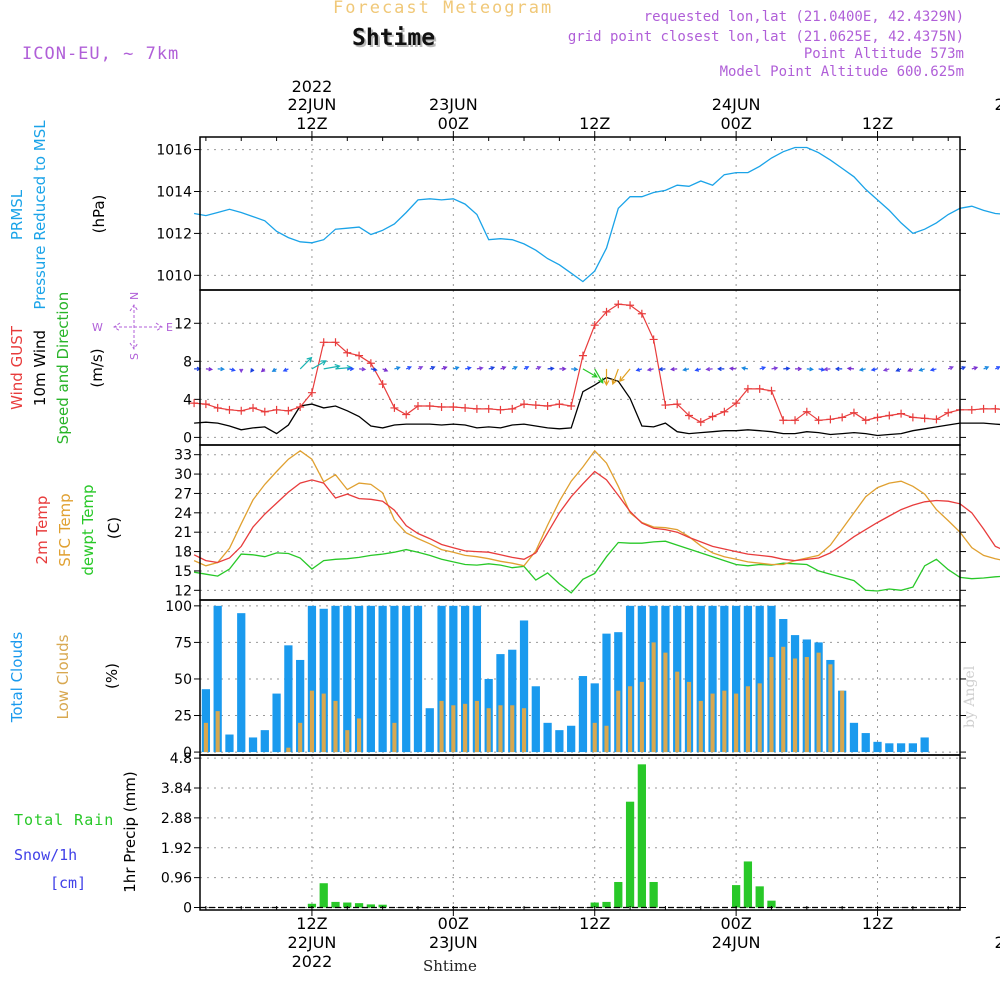 The image size is (1000, 1000). What do you see at coordinates (101, 54) in the screenshot?
I see `model-label: ICON-EU, ~ 7km` at bounding box center [101, 54].